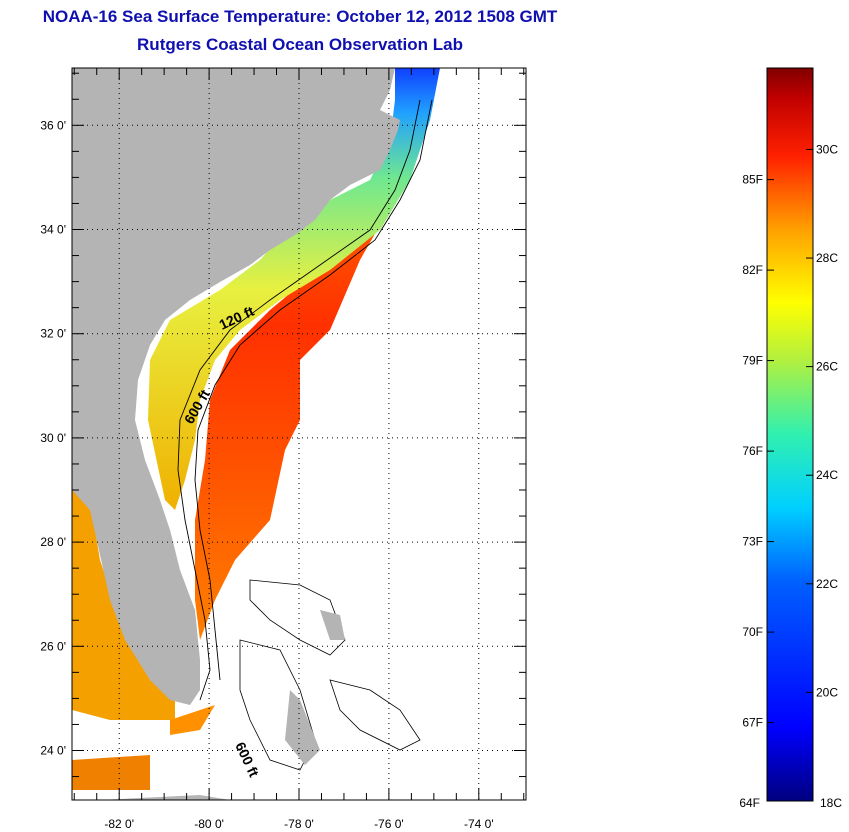  I want to click on gulf-stream-sst, so click(297, 415).